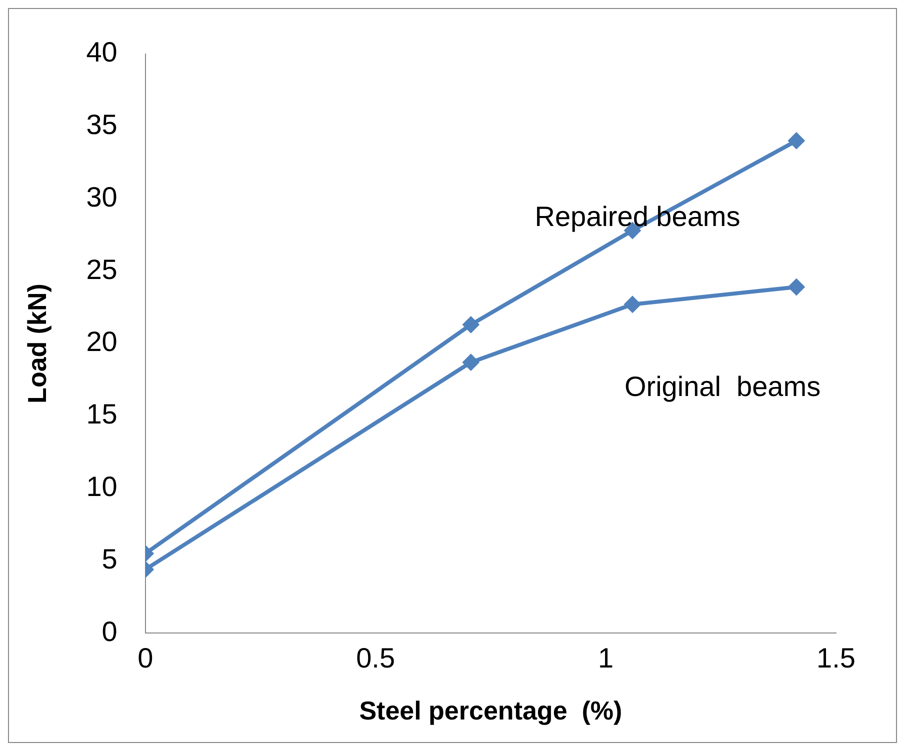 This screenshot has width=905, height=751. Describe the element at coordinates (146, 658) in the screenshot. I see `x-tick-label: 0` at that location.